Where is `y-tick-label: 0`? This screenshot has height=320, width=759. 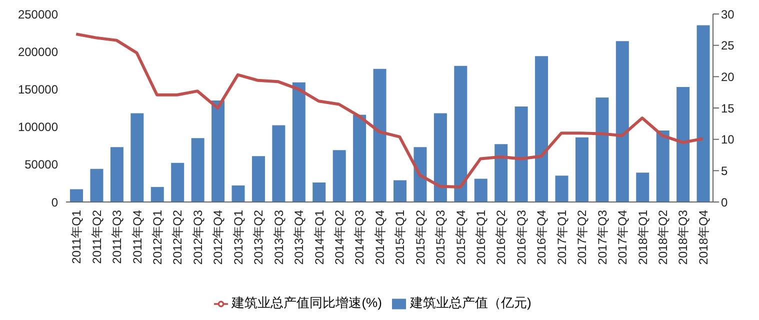 y-tick-label: 0 is located at coordinates (54, 202).